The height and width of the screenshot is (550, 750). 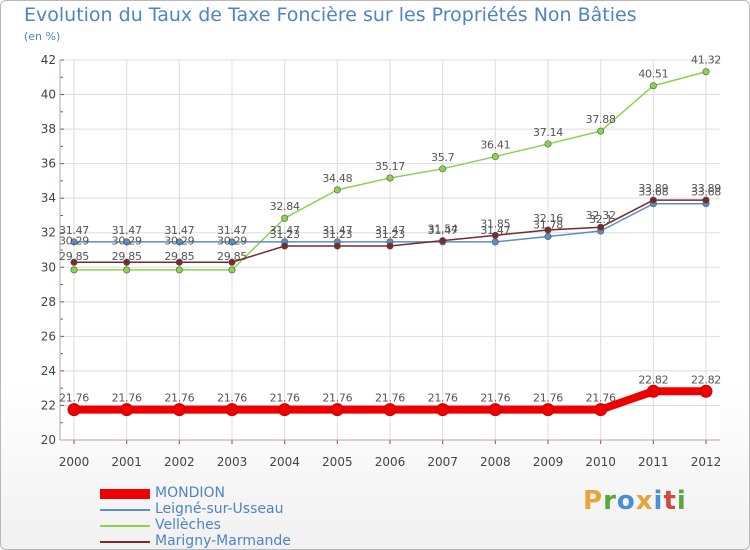 What do you see at coordinates (48, 95) in the screenshot?
I see `y-tick-label: 40` at bounding box center [48, 95].